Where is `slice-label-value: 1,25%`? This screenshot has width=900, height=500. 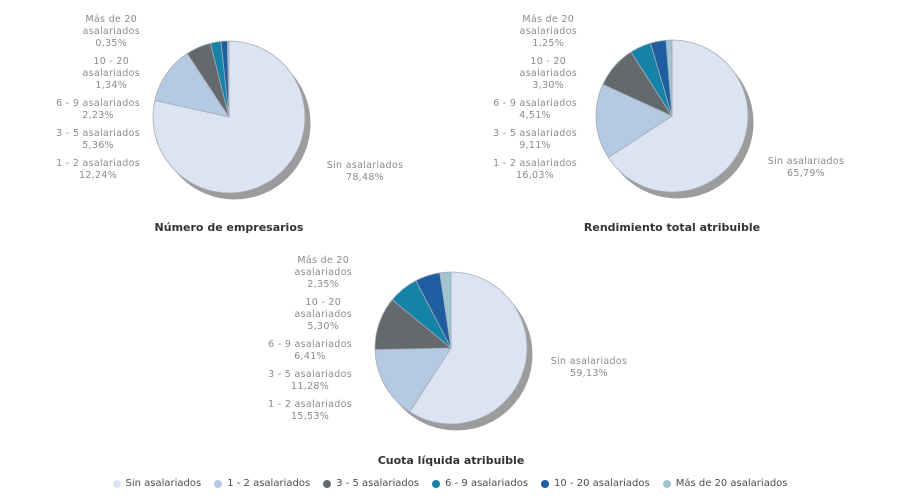
slice-label-value: 1,25% is located at coordinates (548, 43).